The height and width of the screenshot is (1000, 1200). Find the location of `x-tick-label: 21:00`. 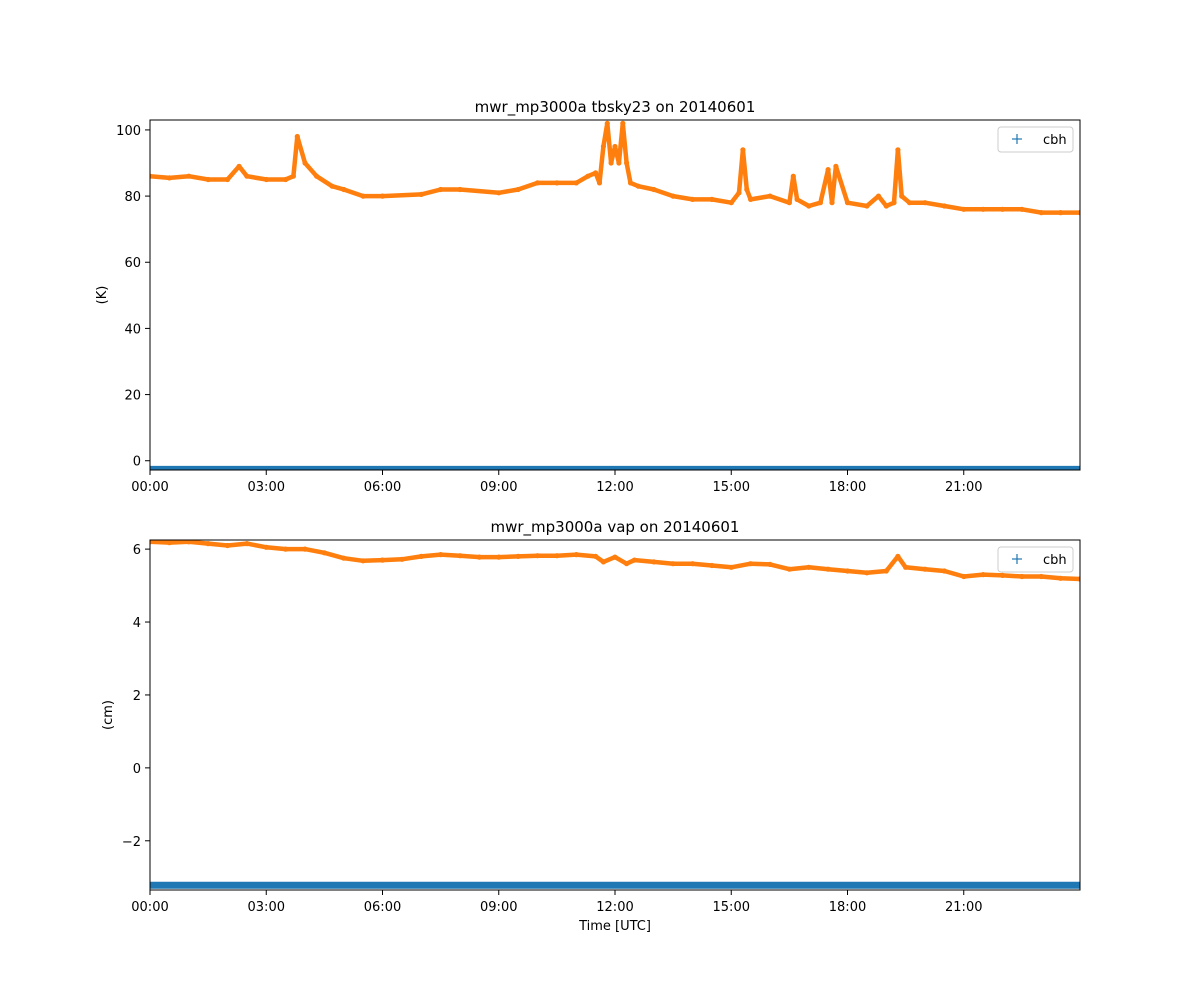

x-tick-label: 21:00 is located at coordinates (963, 907).